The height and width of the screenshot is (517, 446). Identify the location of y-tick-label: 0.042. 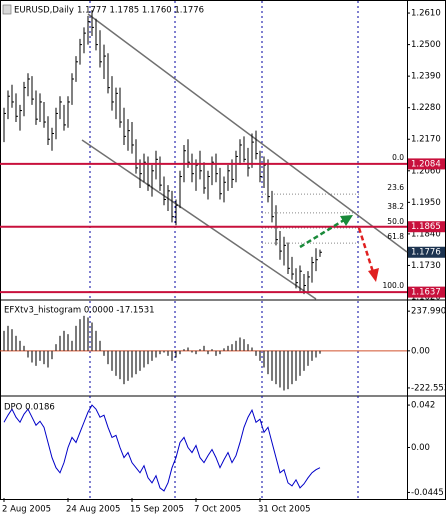
(423, 406).